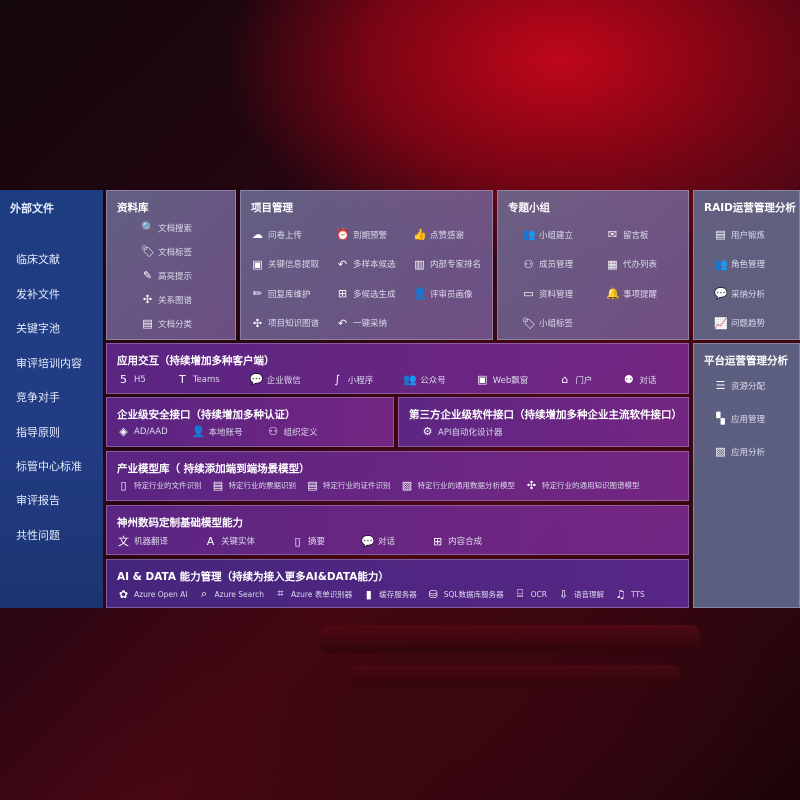 The height and width of the screenshot is (800, 800). Describe the element at coordinates (229, 541) in the screenshot. I see `feature-item: A 关键实体` at that location.